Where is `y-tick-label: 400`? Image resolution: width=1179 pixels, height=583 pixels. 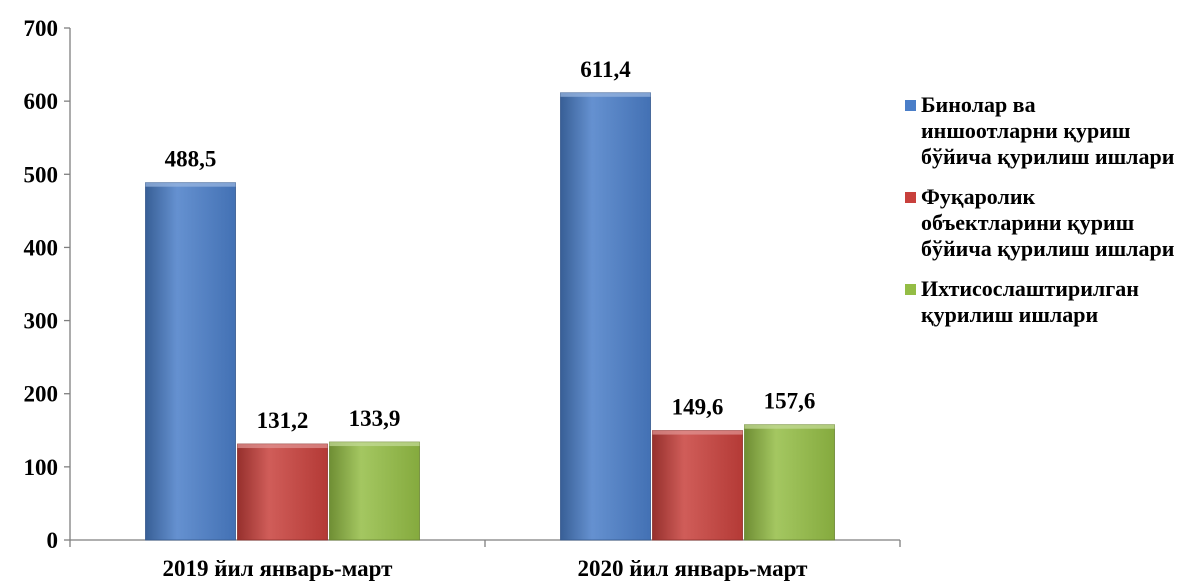 y-tick-label: 400 is located at coordinates (41, 247).